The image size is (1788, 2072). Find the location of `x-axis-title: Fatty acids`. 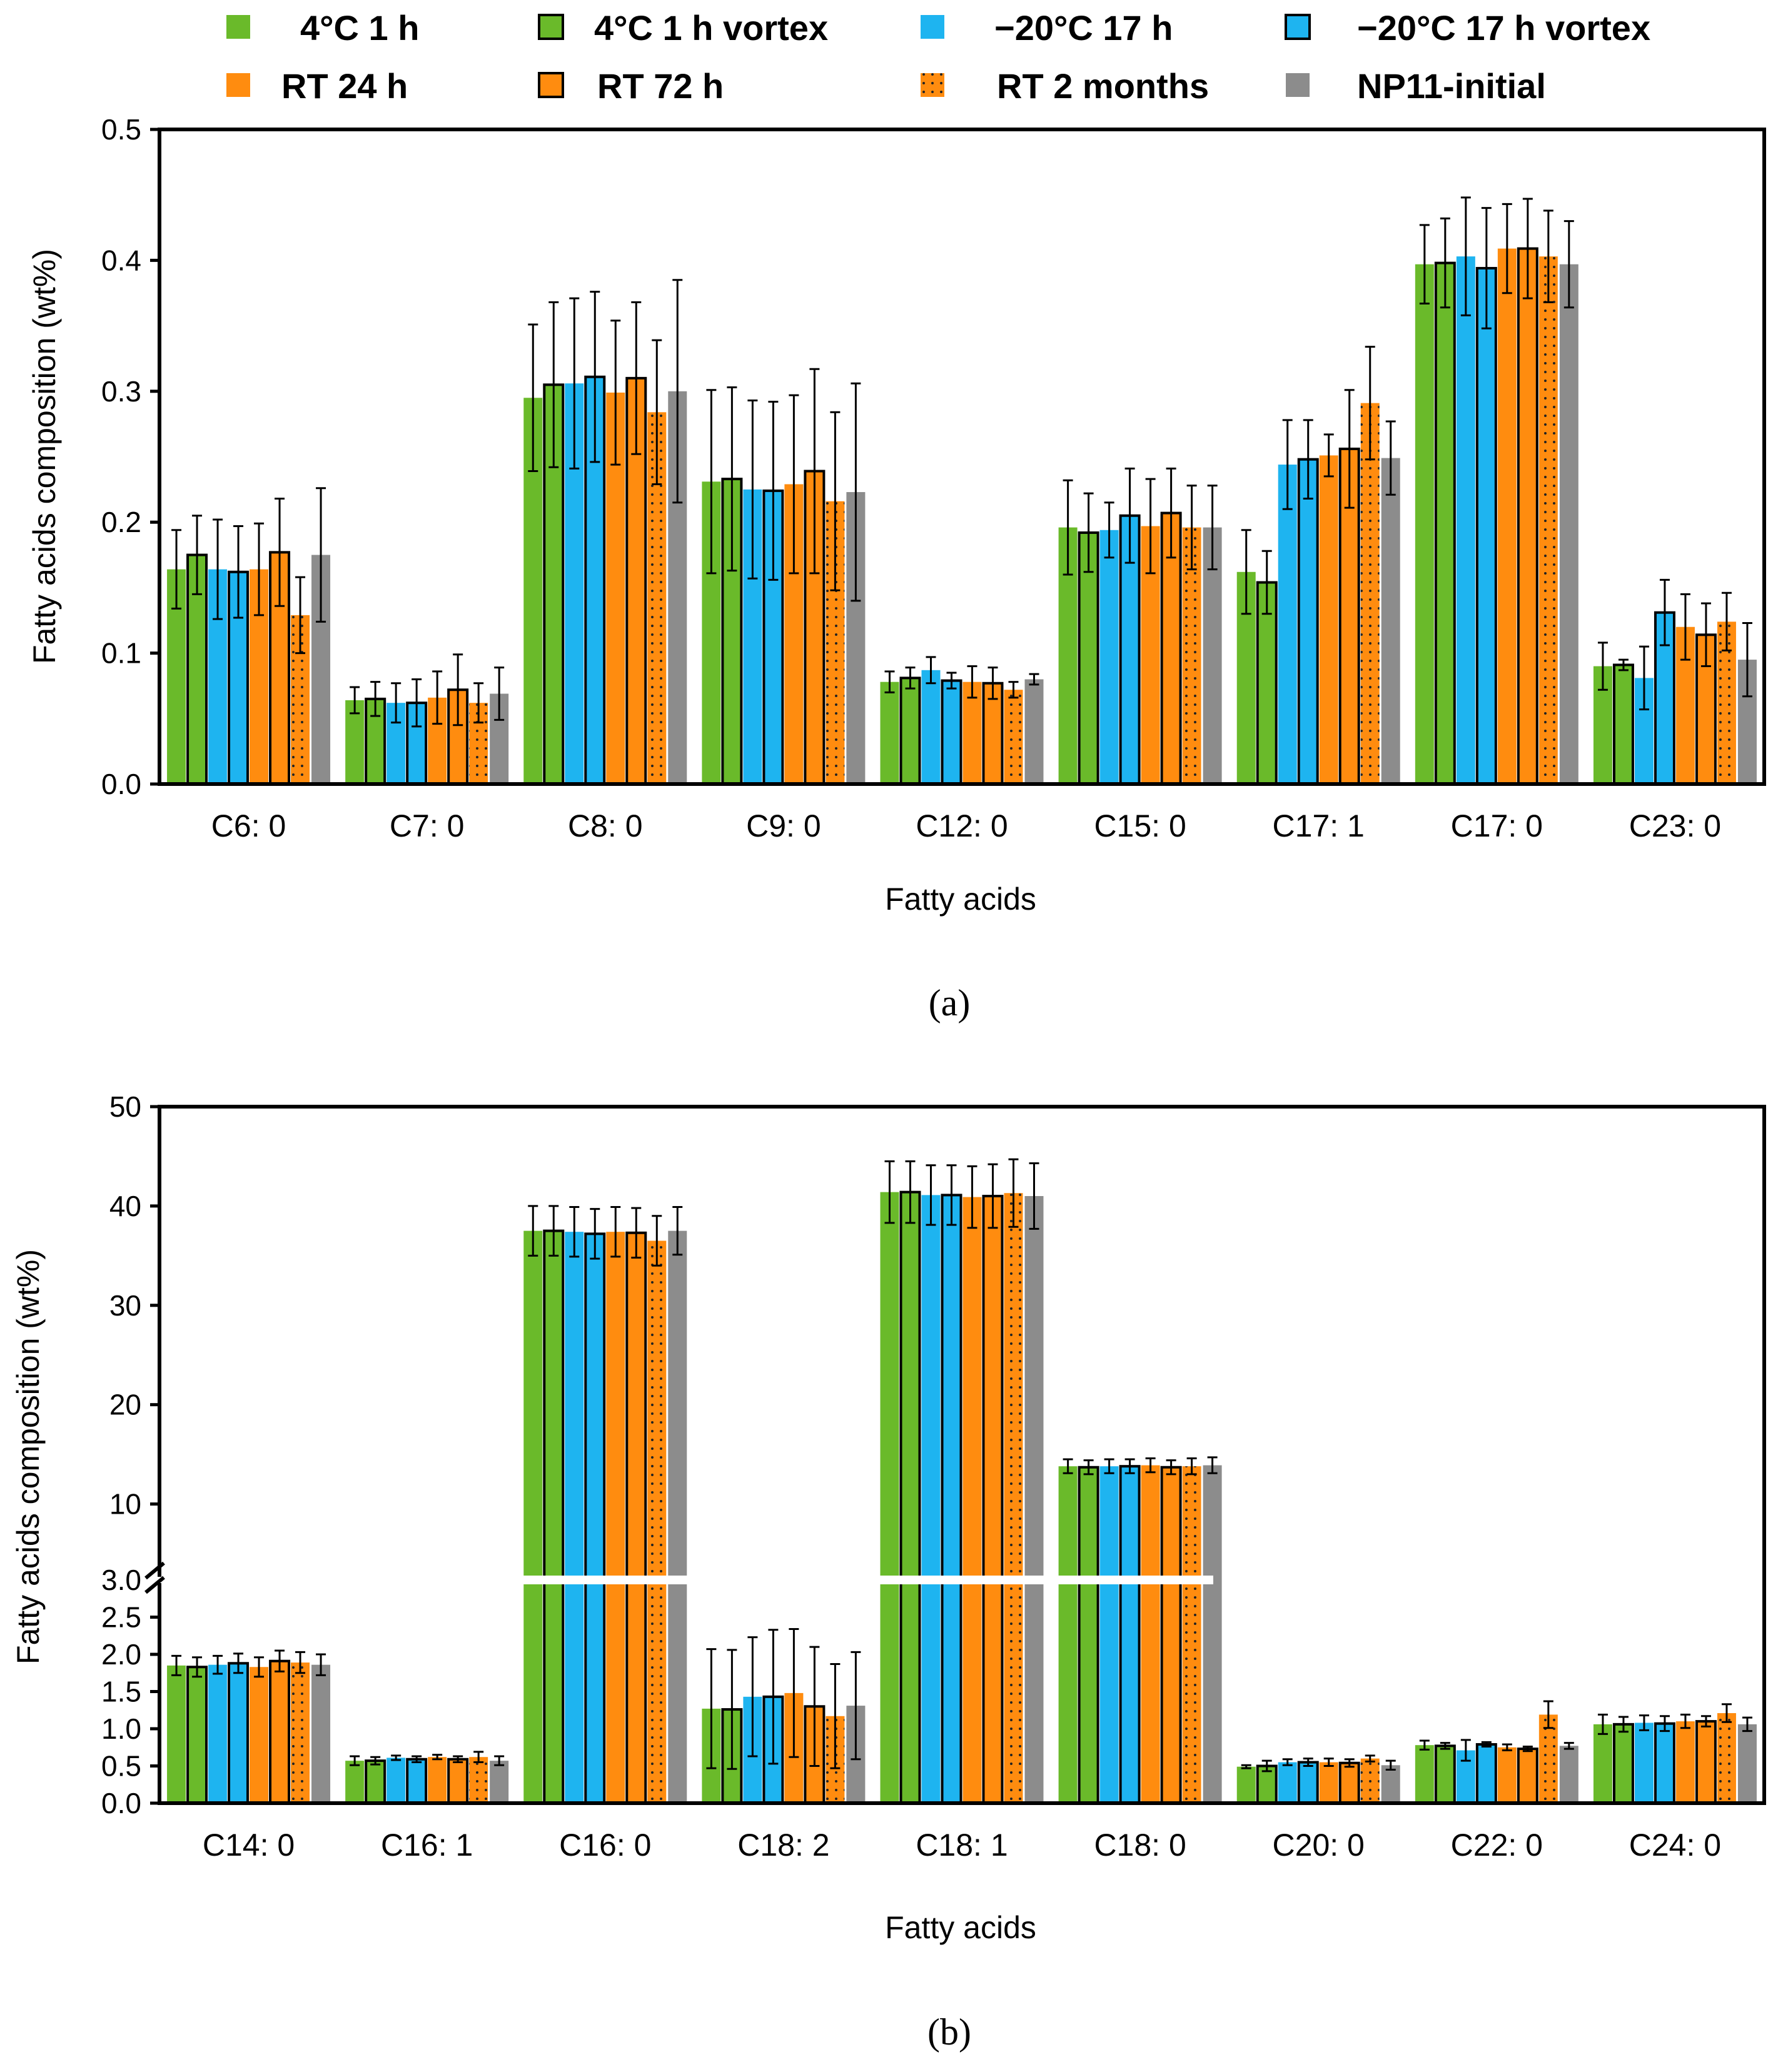

x-axis-title: Fatty acids is located at coordinates (960, 1928).